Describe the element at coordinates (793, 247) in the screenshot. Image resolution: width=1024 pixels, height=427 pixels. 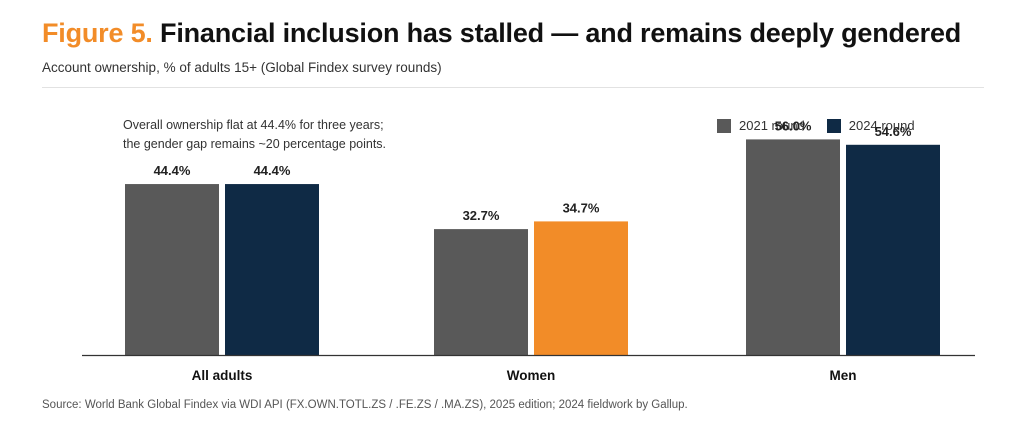
I see `bar-men-2021` at that location.